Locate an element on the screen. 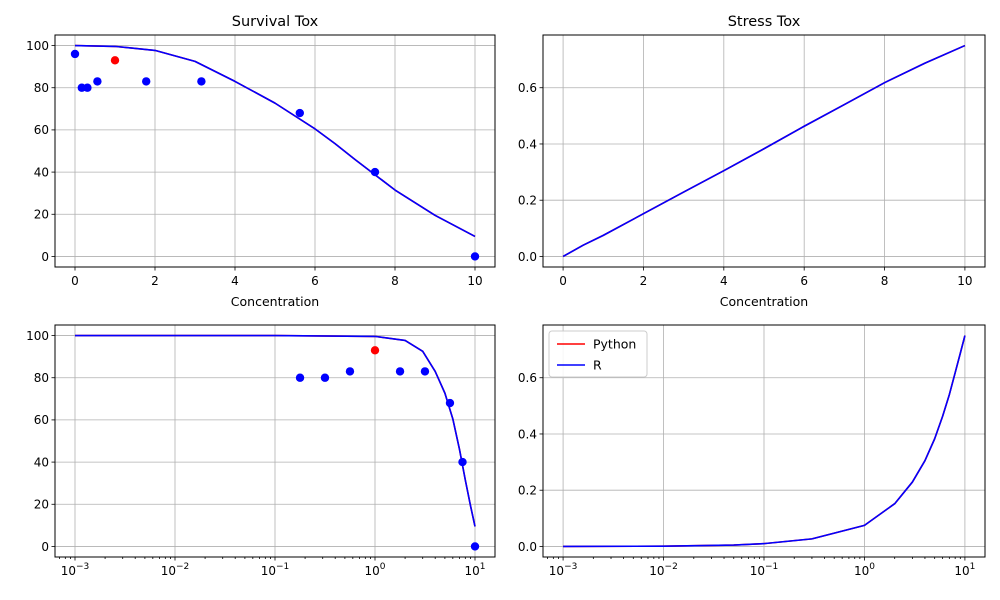  series-line-python is located at coordinates (275, 141).